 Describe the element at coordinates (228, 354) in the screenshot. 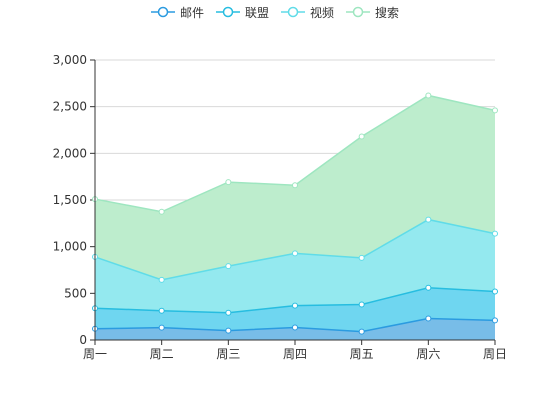

I see `x-tick-label: 周三` at that location.